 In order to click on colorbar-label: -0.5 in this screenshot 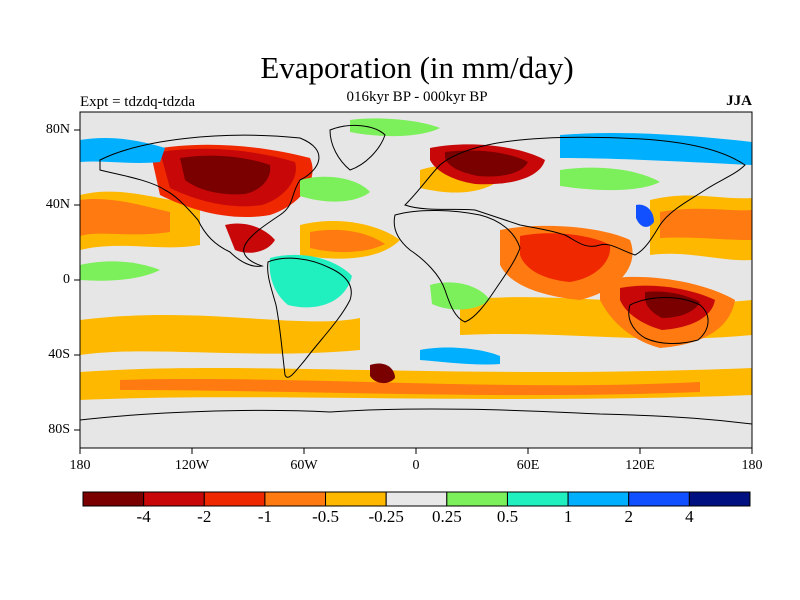, I will do `click(325, 516)`.